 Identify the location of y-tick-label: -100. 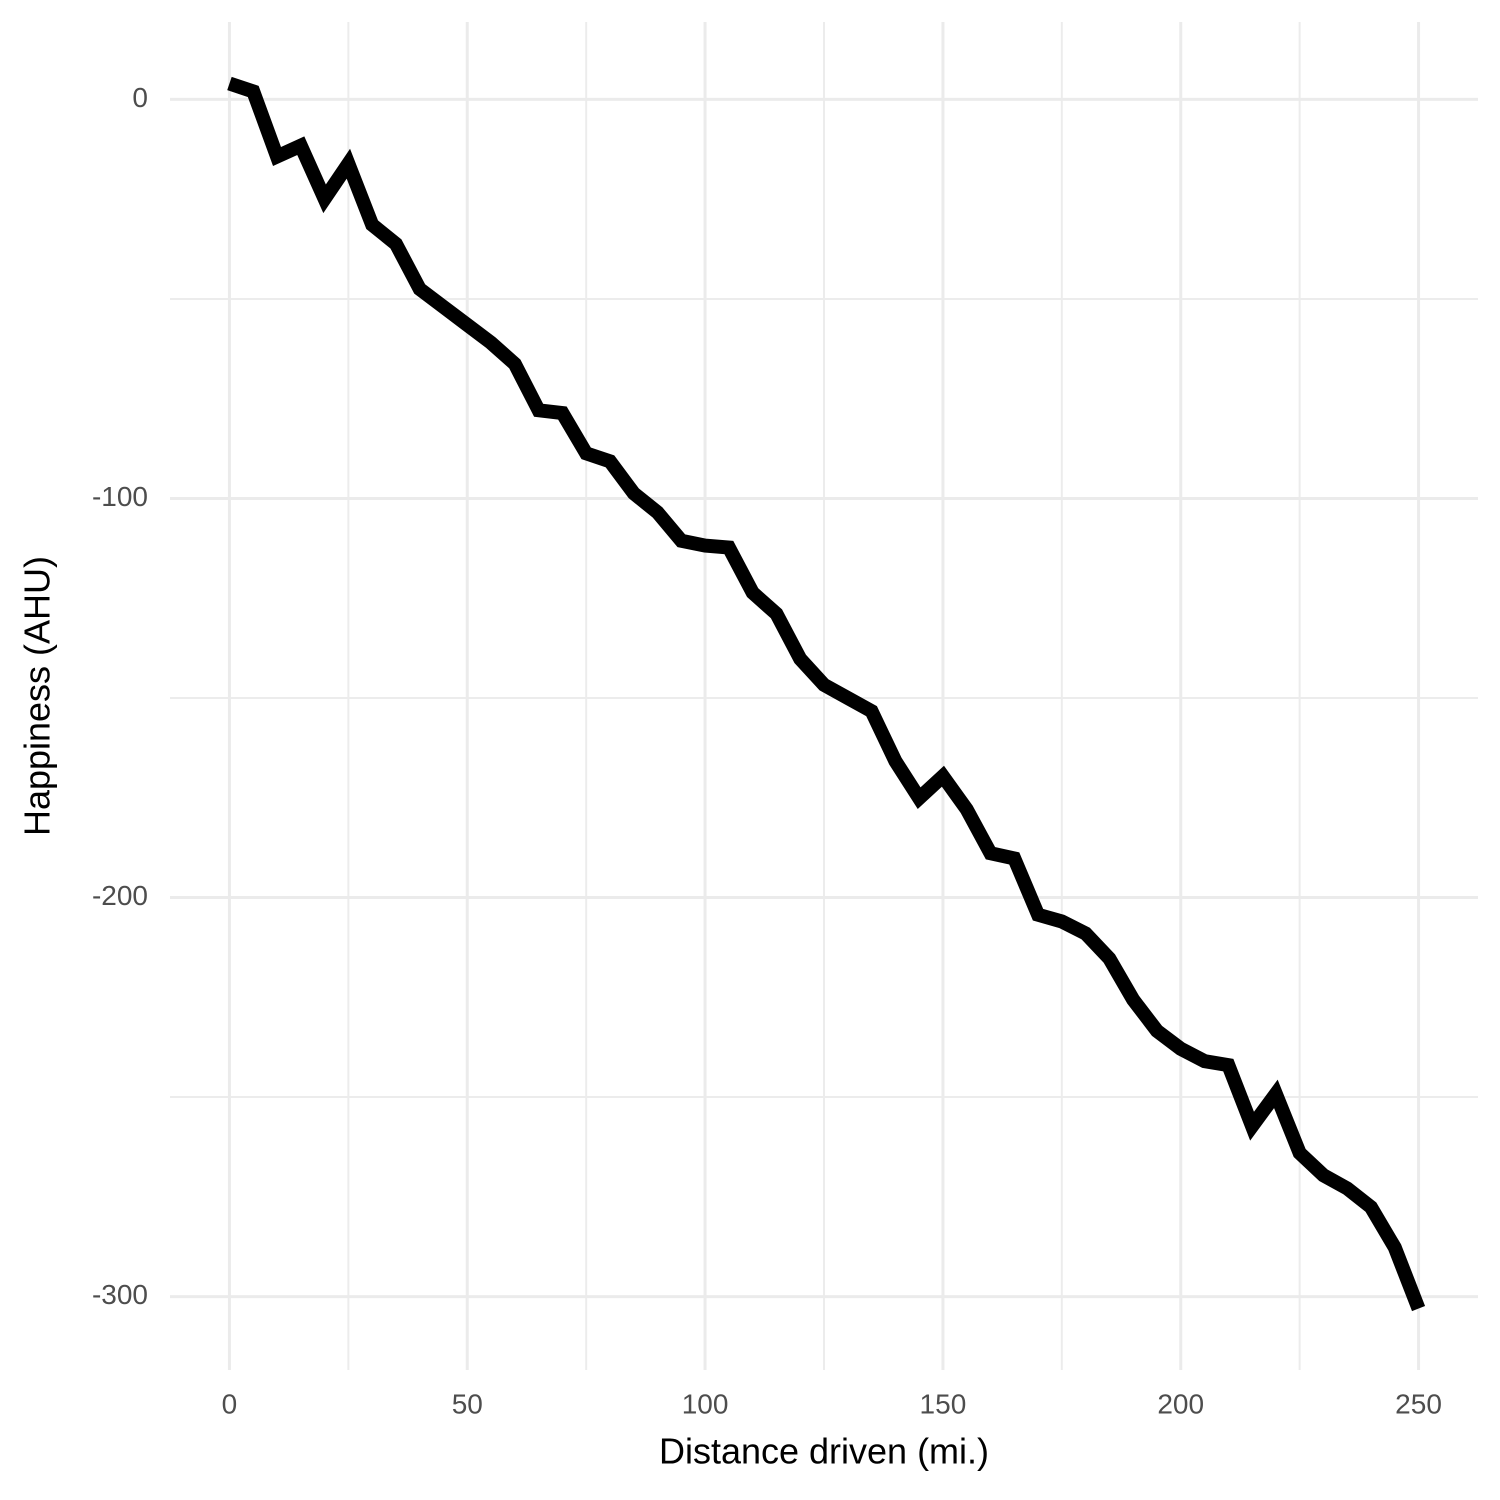
(120, 496).